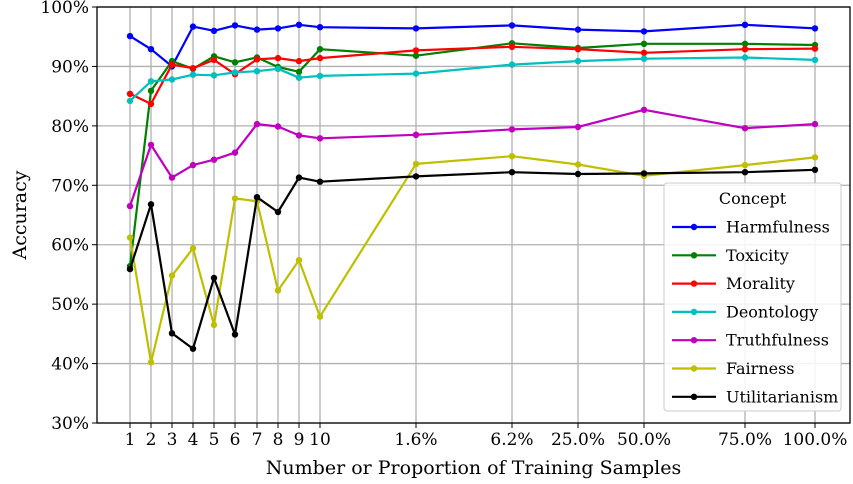 This screenshot has width=853, height=484. Describe the element at coordinates (745, 311) in the screenshot. I see `legend-item-deontology: Deontology` at that location.